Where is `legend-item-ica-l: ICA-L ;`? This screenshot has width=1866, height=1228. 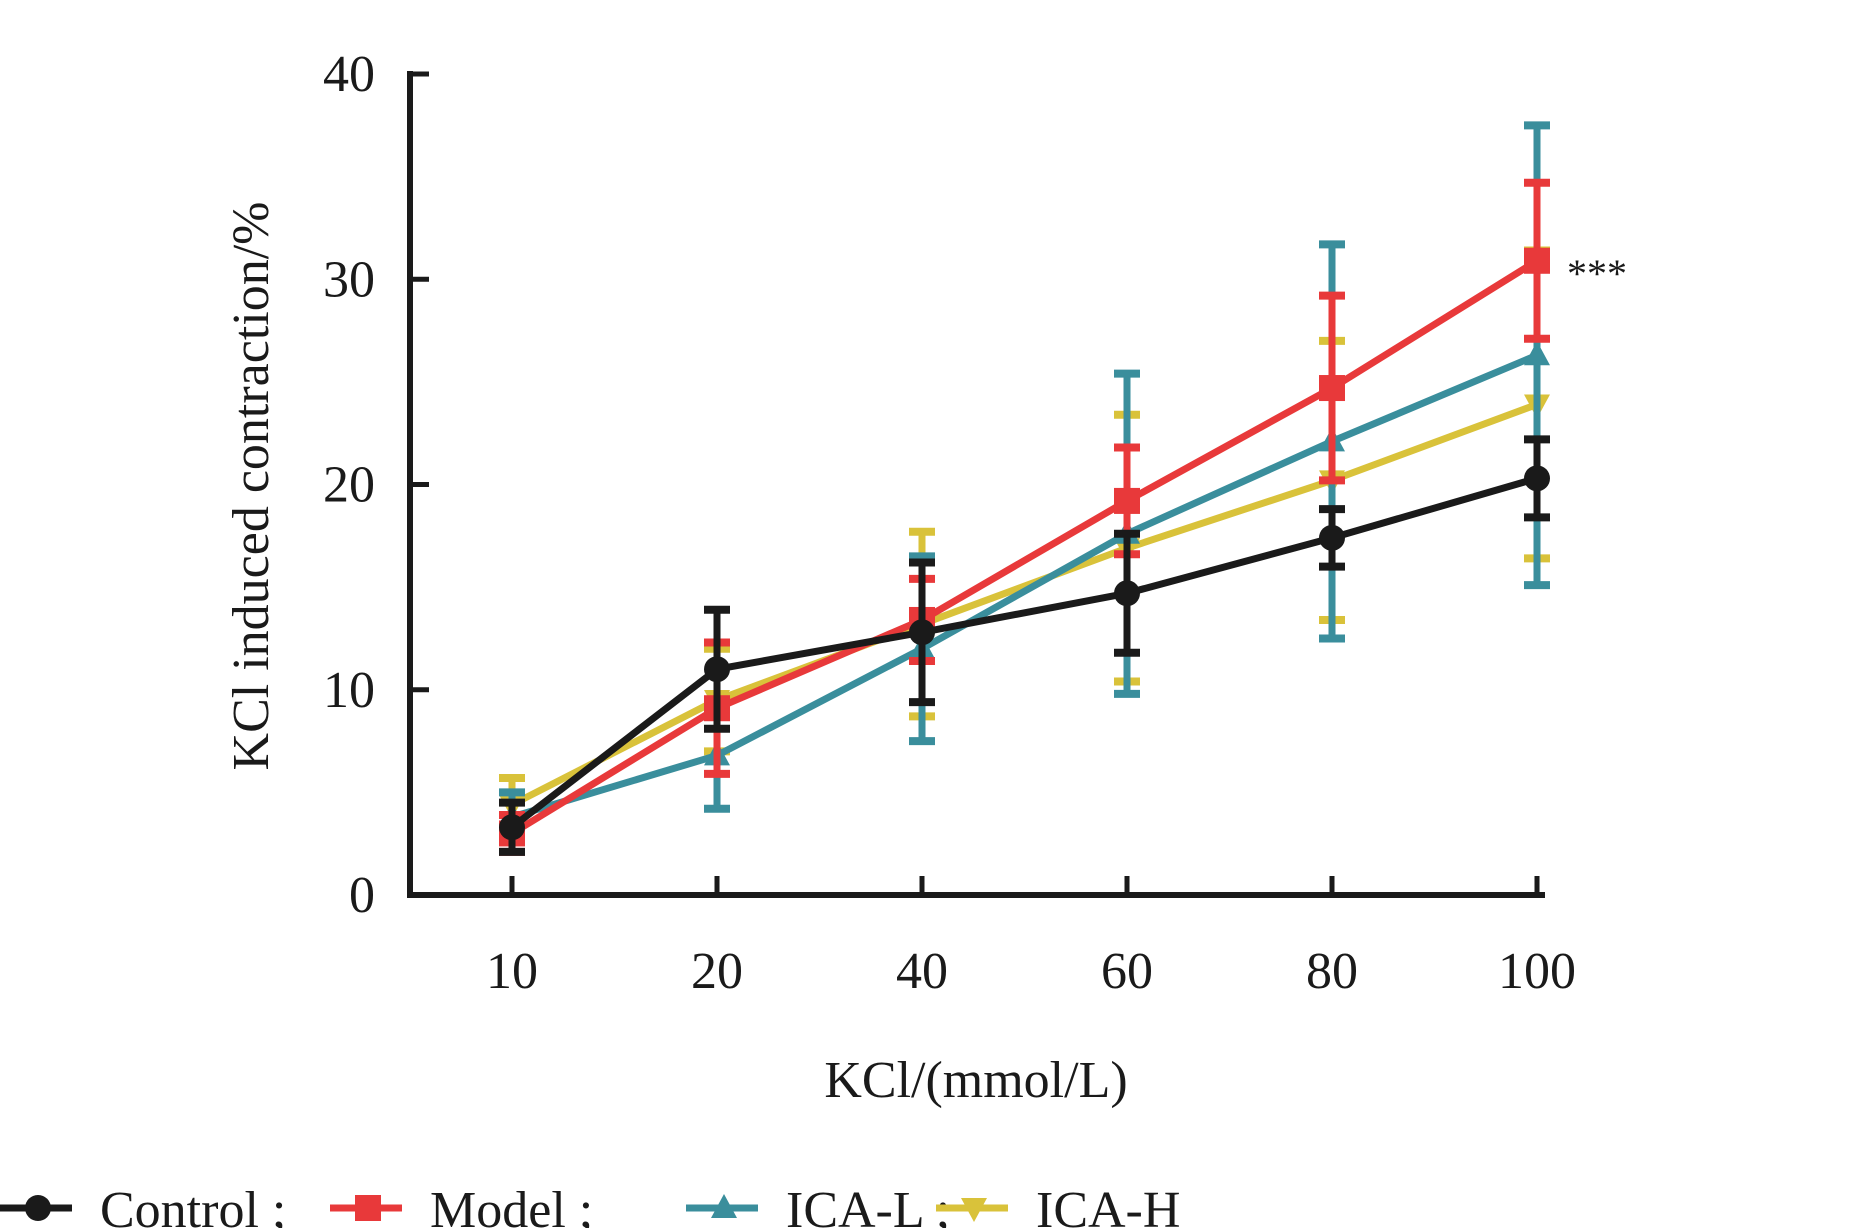
legend-item-ica-l: ICA-L ; is located at coordinates (818, 1205).